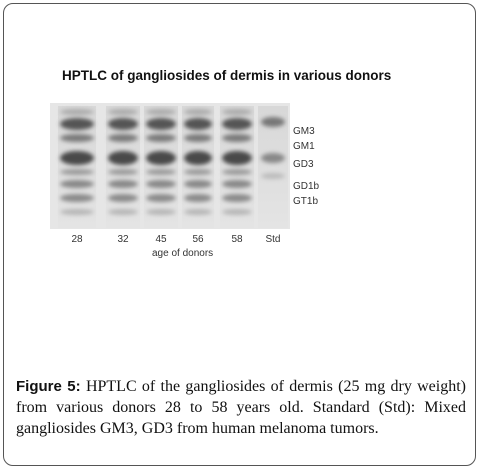  I want to click on lane-label: 56, so click(198, 239).